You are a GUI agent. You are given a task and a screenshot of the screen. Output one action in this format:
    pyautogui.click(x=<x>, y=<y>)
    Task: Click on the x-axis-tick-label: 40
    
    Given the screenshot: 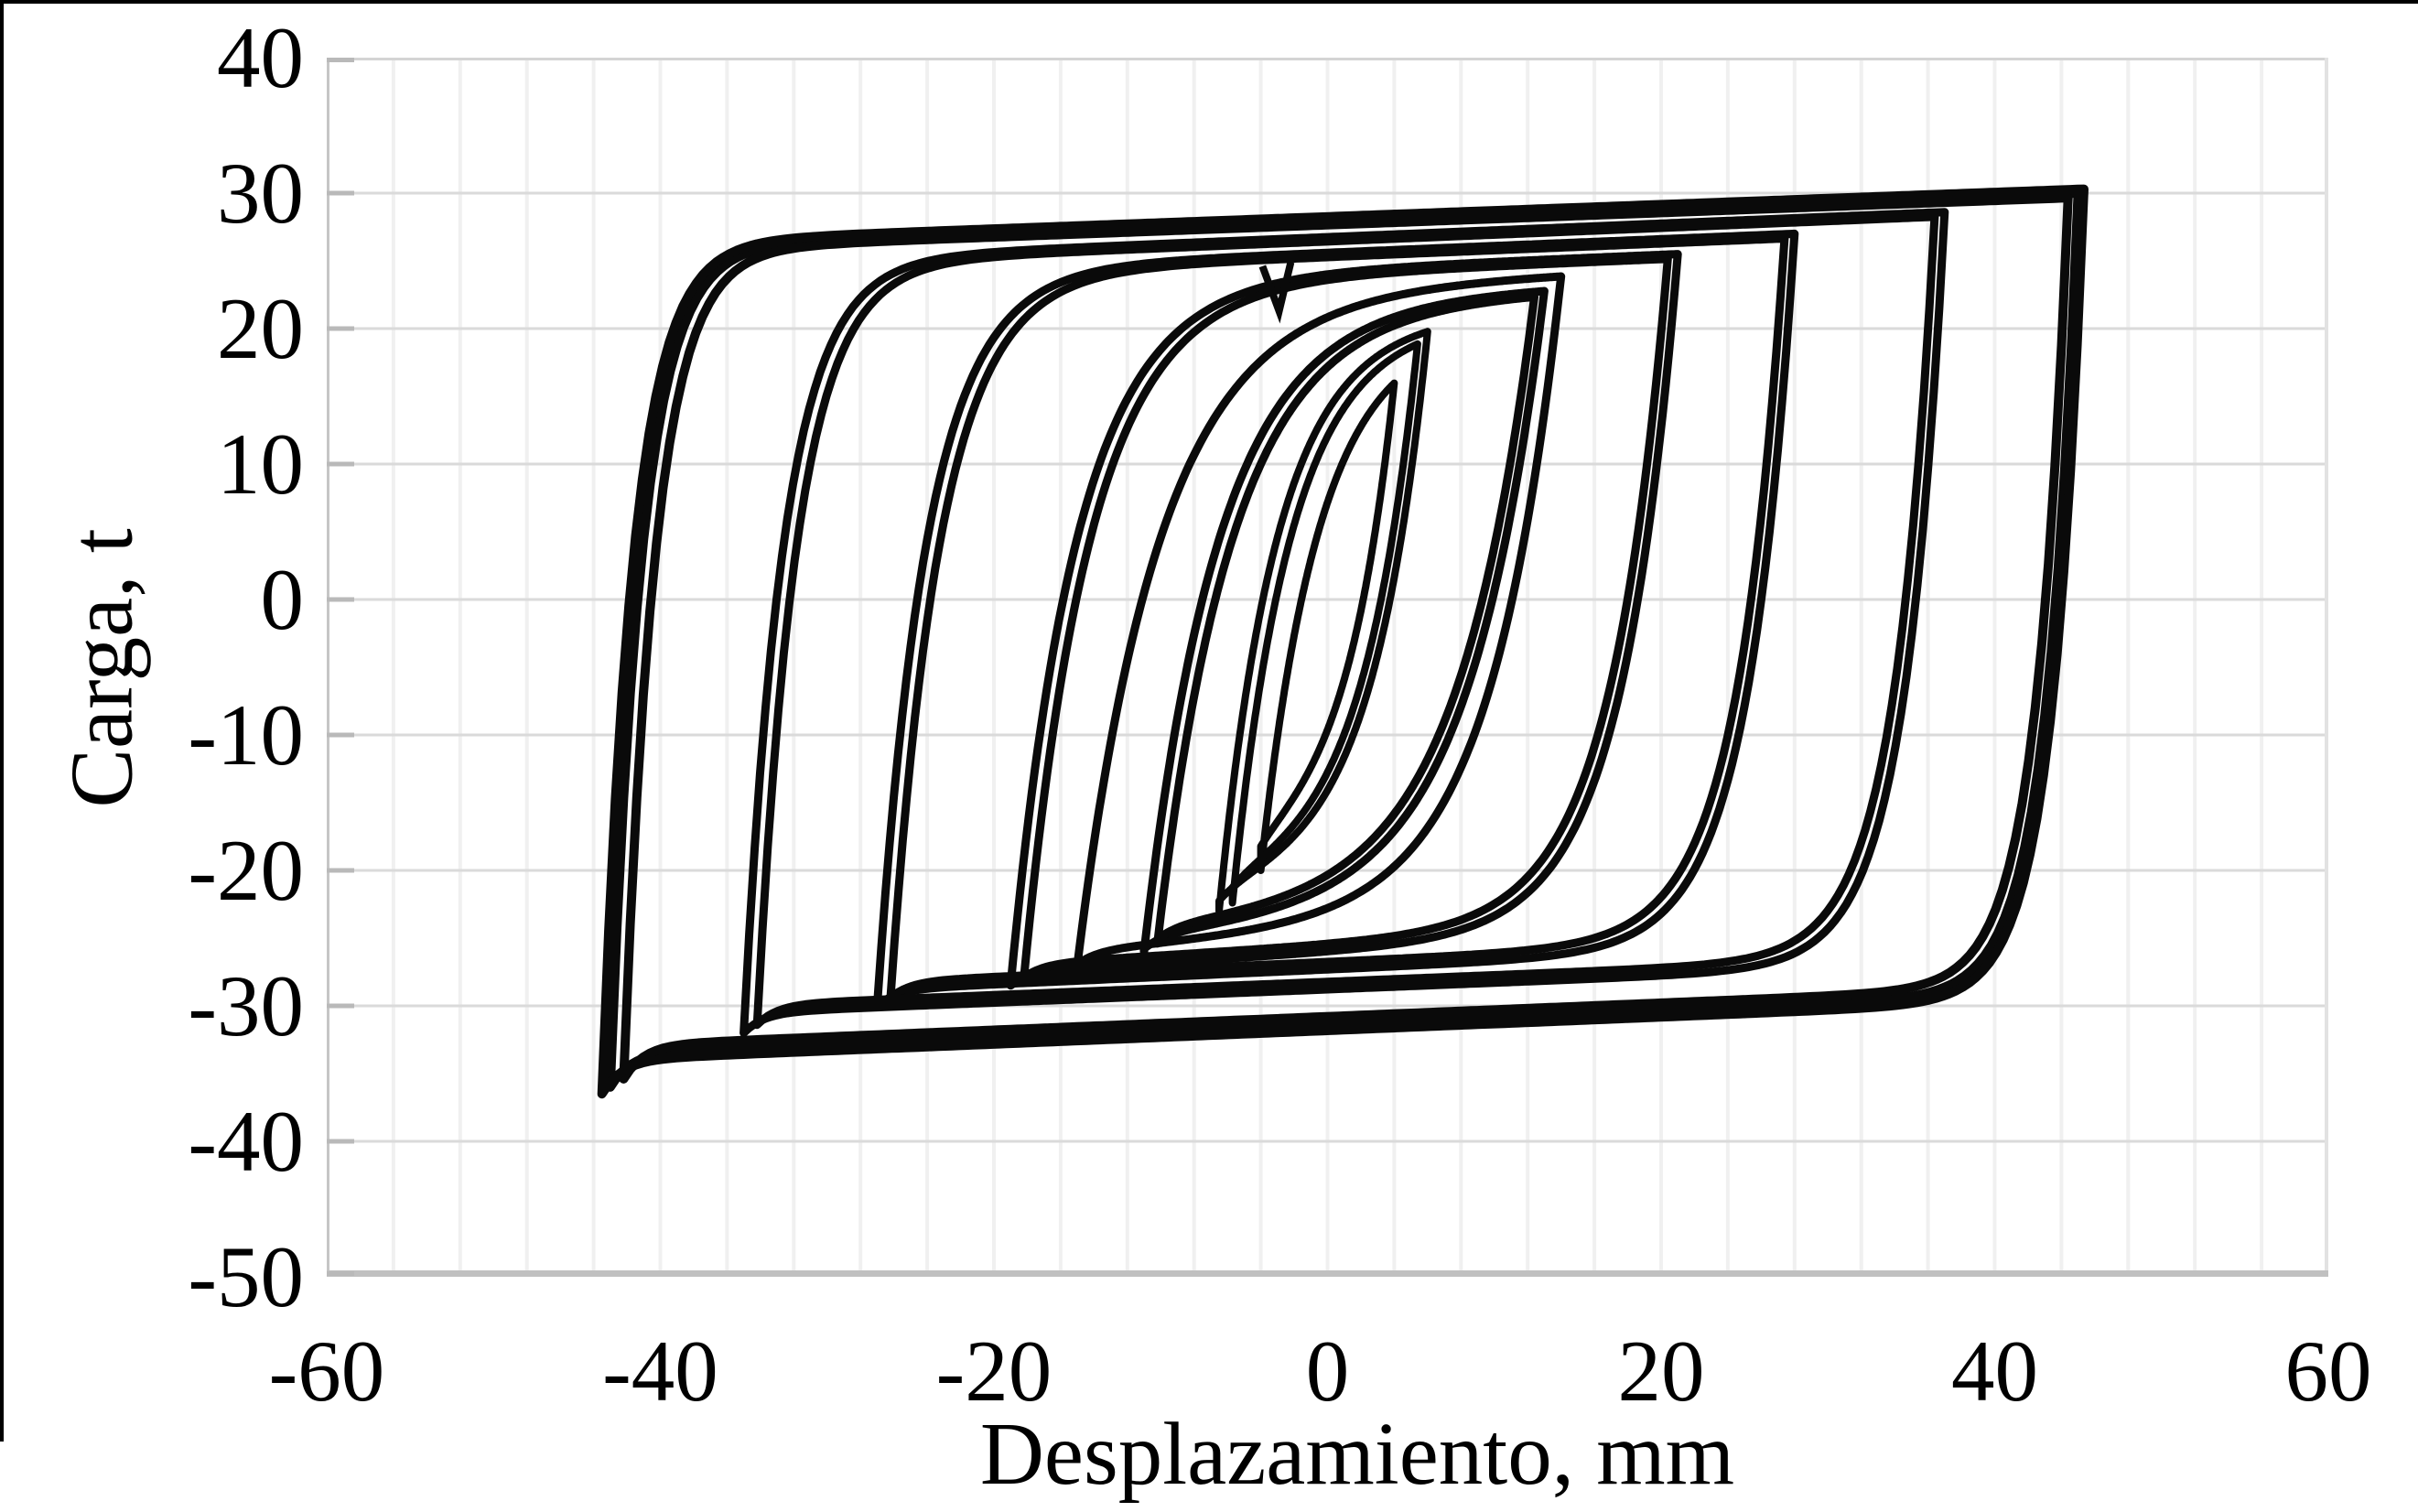 What is the action you would take?
    pyautogui.click(x=1994, y=1371)
    